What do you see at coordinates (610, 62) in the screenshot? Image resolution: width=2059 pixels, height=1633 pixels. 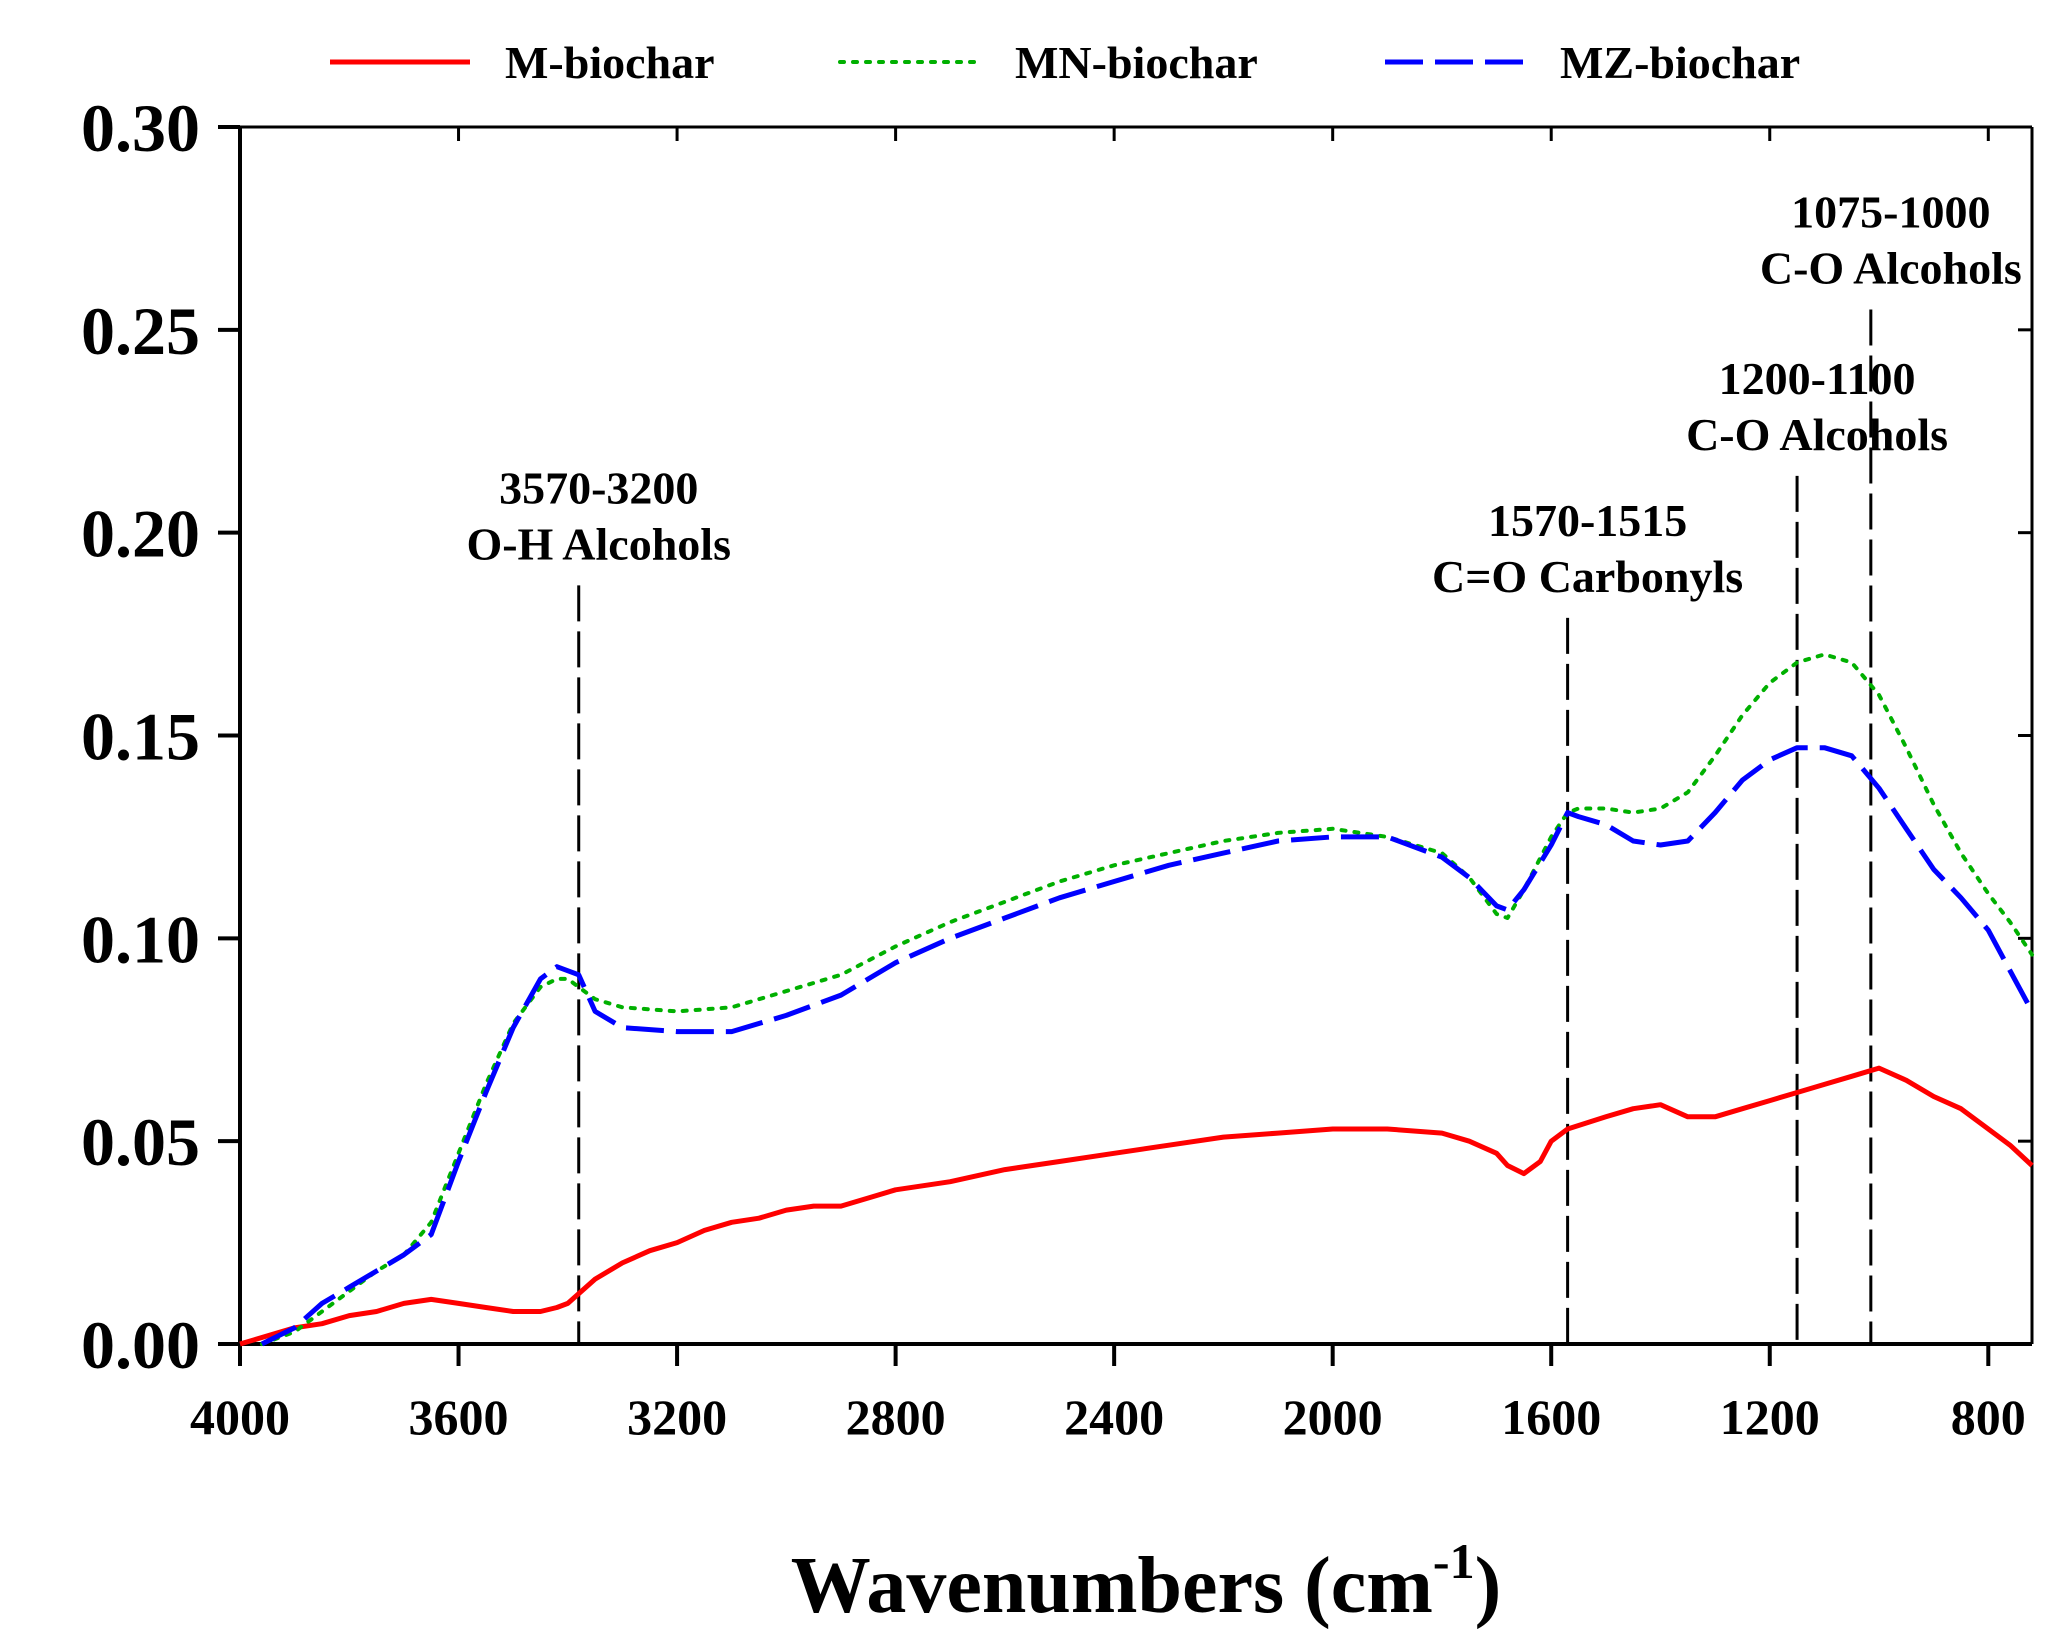 I see `legend-label: M-biochar` at bounding box center [610, 62].